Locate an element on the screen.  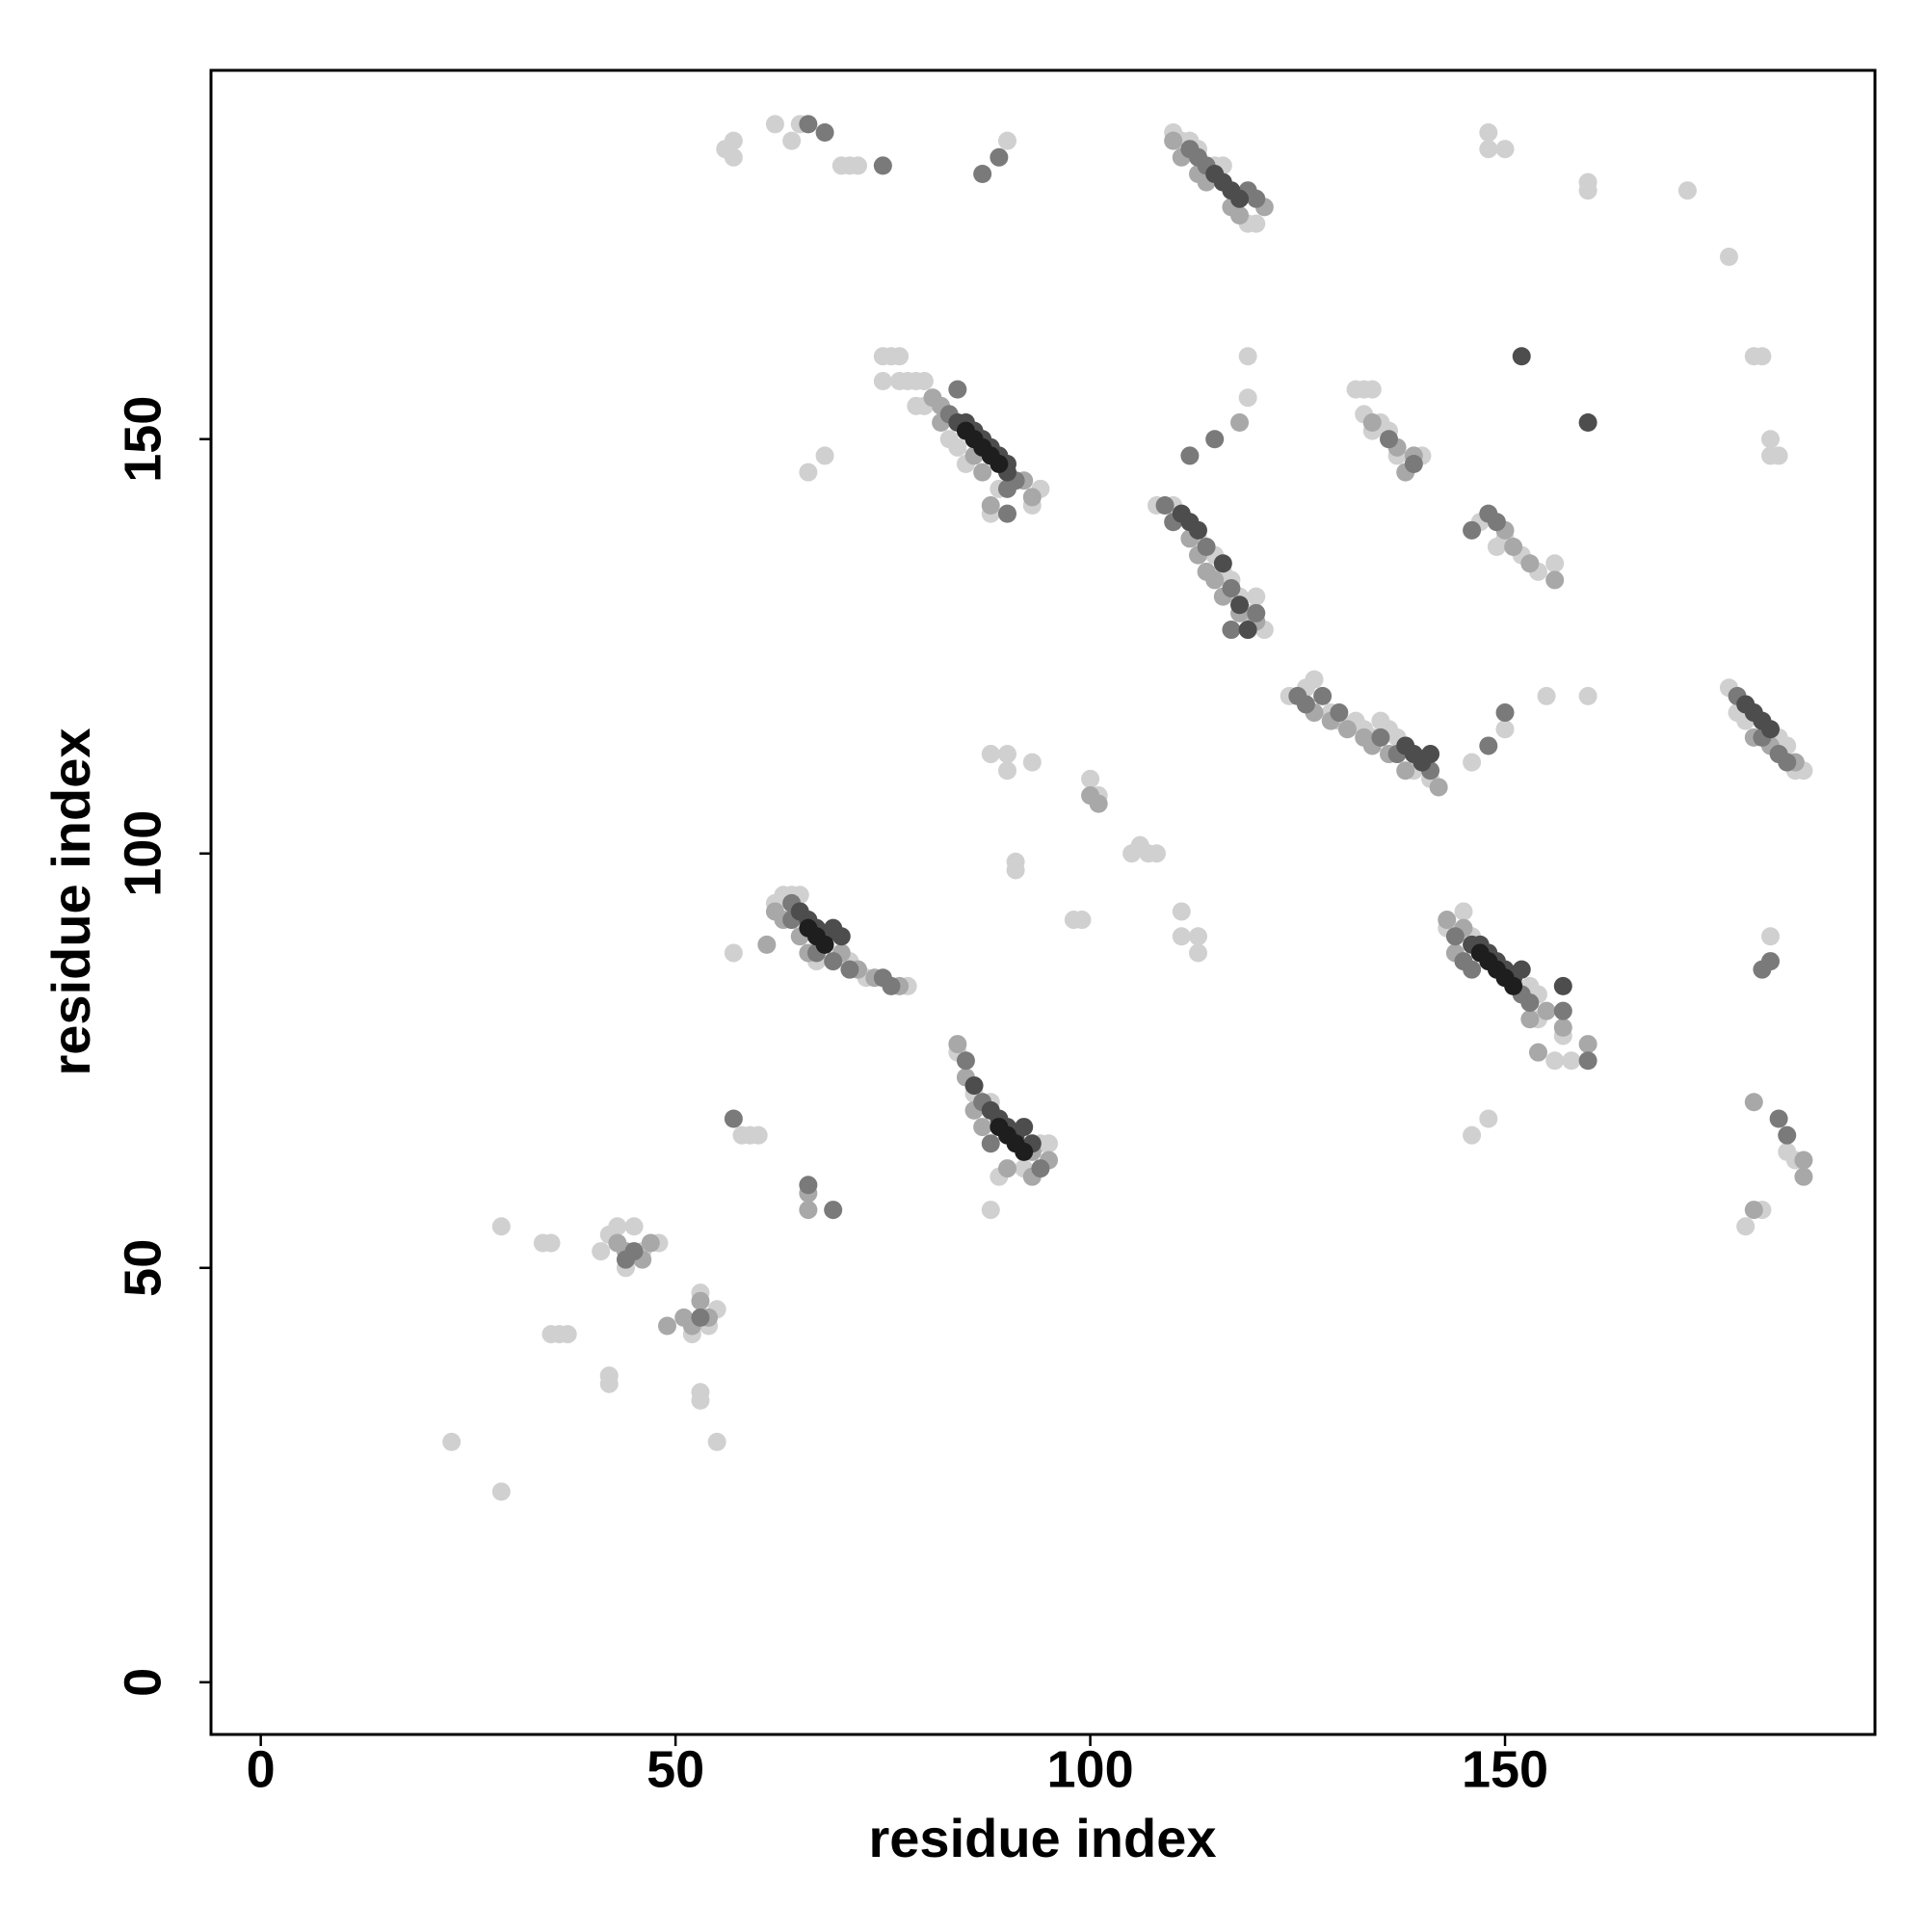
y-tick-label: 100 is located at coordinates (143, 853).